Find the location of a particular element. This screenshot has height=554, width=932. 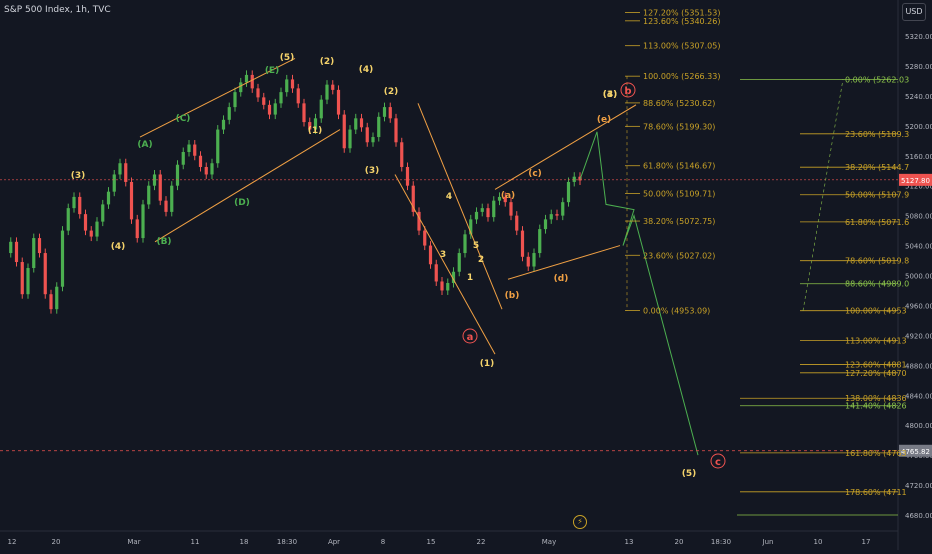

current-price-label: 5127.80 is located at coordinates (915, 181).